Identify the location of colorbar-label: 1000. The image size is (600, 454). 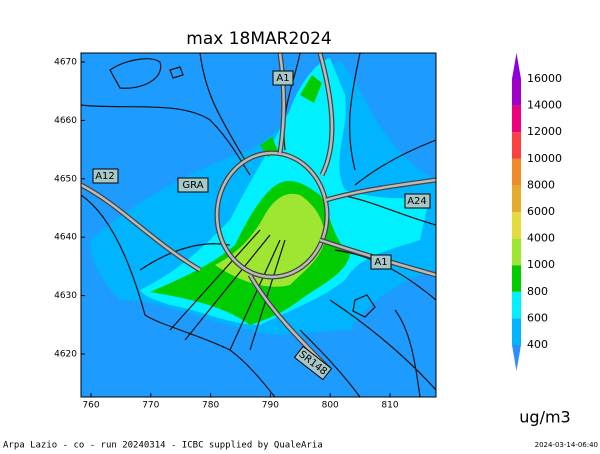
(541, 264).